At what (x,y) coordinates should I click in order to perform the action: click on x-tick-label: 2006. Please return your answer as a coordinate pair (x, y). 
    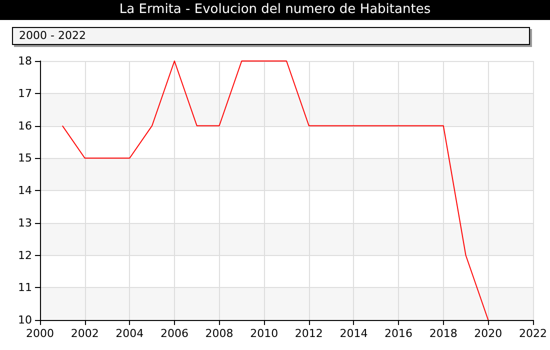
    Looking at the image, I should click on (174, 333).